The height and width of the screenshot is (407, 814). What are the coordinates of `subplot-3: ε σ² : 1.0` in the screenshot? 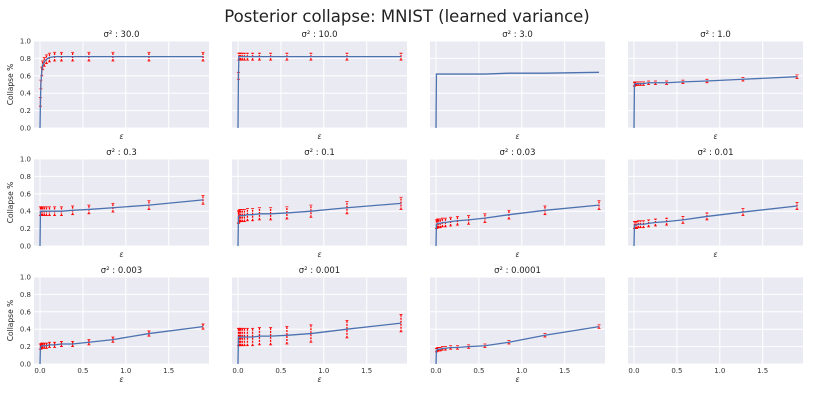 It's located at (715, 85).